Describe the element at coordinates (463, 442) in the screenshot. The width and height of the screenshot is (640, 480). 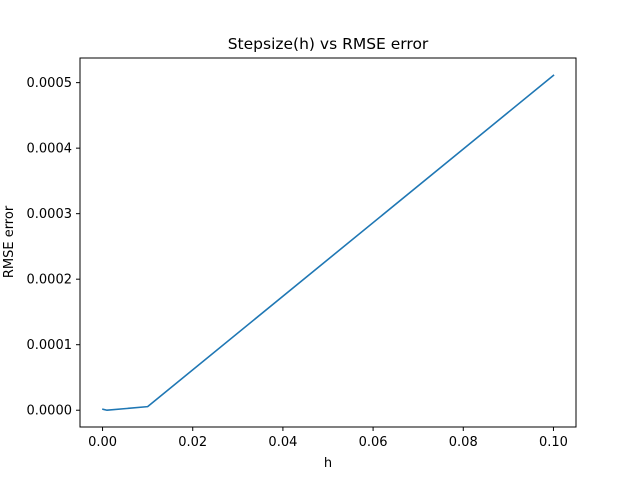
I see `x-tick-label: 0.08` at that location.